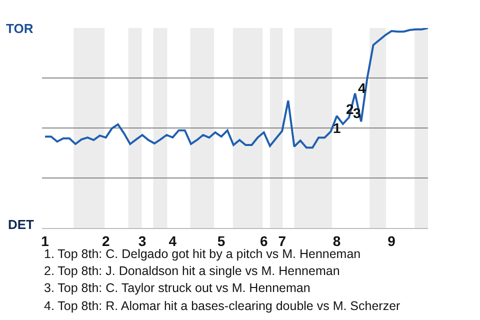 Image resolution: width=480 pixels, height=320 pixels. Describe the element at coordinates (20, 28) in the screenshot. I see `text: TOR` at that location.